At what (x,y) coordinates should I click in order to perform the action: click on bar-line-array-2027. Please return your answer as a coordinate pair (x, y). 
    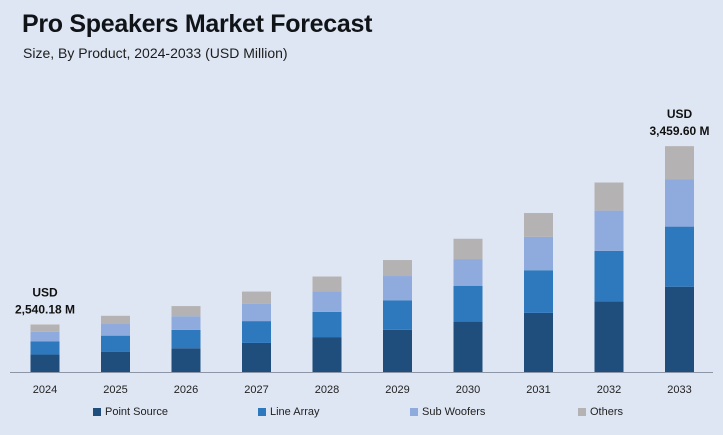
    Looking at the image, I should click on (256, 332).